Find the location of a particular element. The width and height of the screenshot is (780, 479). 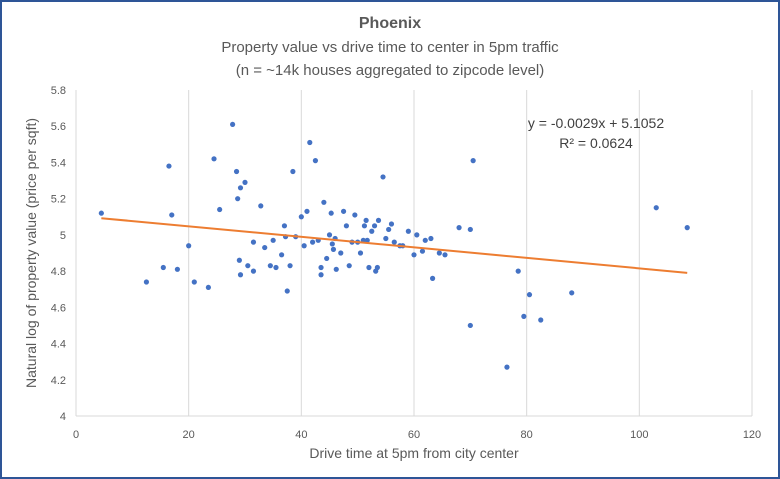

y-tick-label: 5.6 is located at coordinates (58, 127).